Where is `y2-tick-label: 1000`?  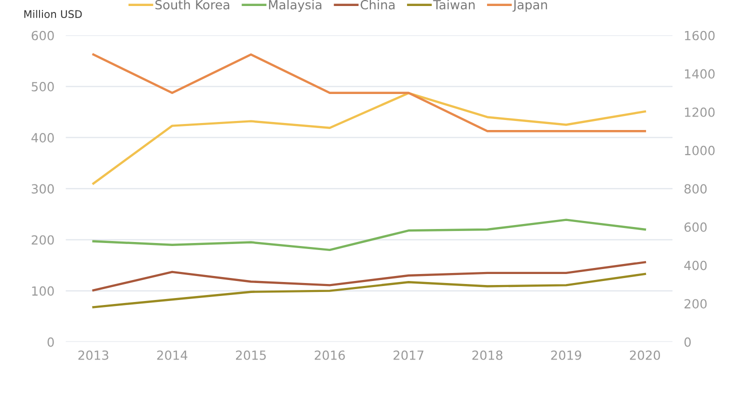 y2-tick-label: 1000 is located at coordinates (700, 151).